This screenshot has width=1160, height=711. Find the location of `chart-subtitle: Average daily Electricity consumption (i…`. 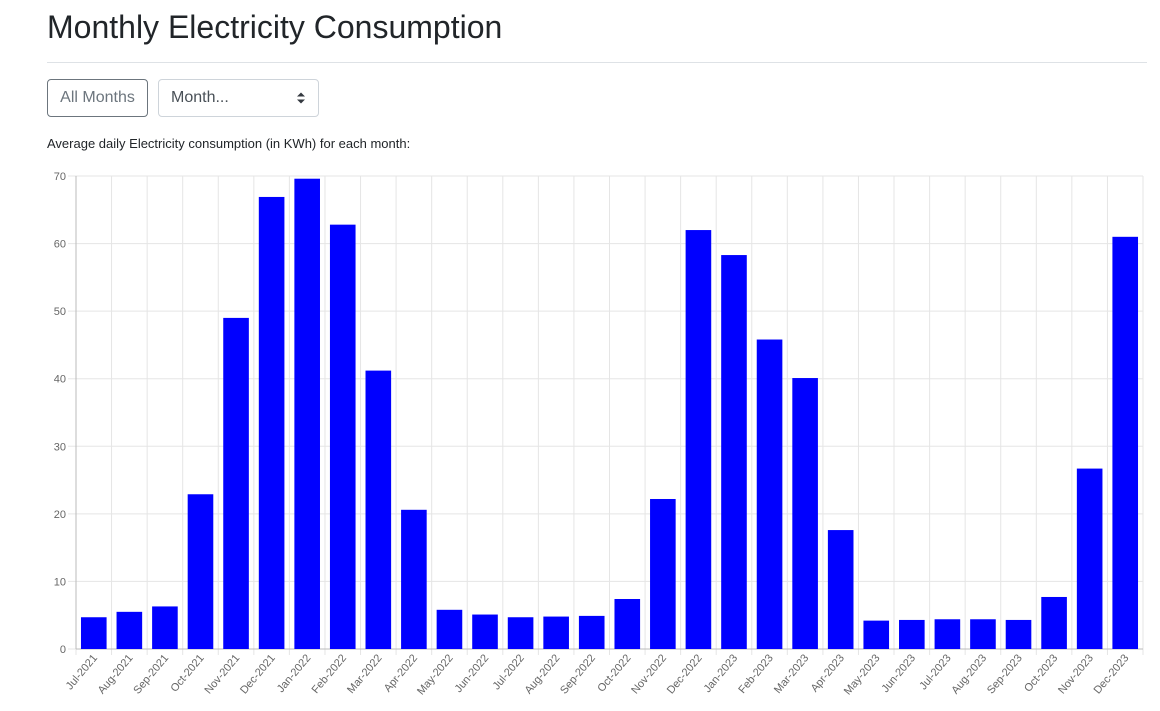

chart-subtitle: Average daily Electricity consumption (i… is located at coordinates (229, 143).